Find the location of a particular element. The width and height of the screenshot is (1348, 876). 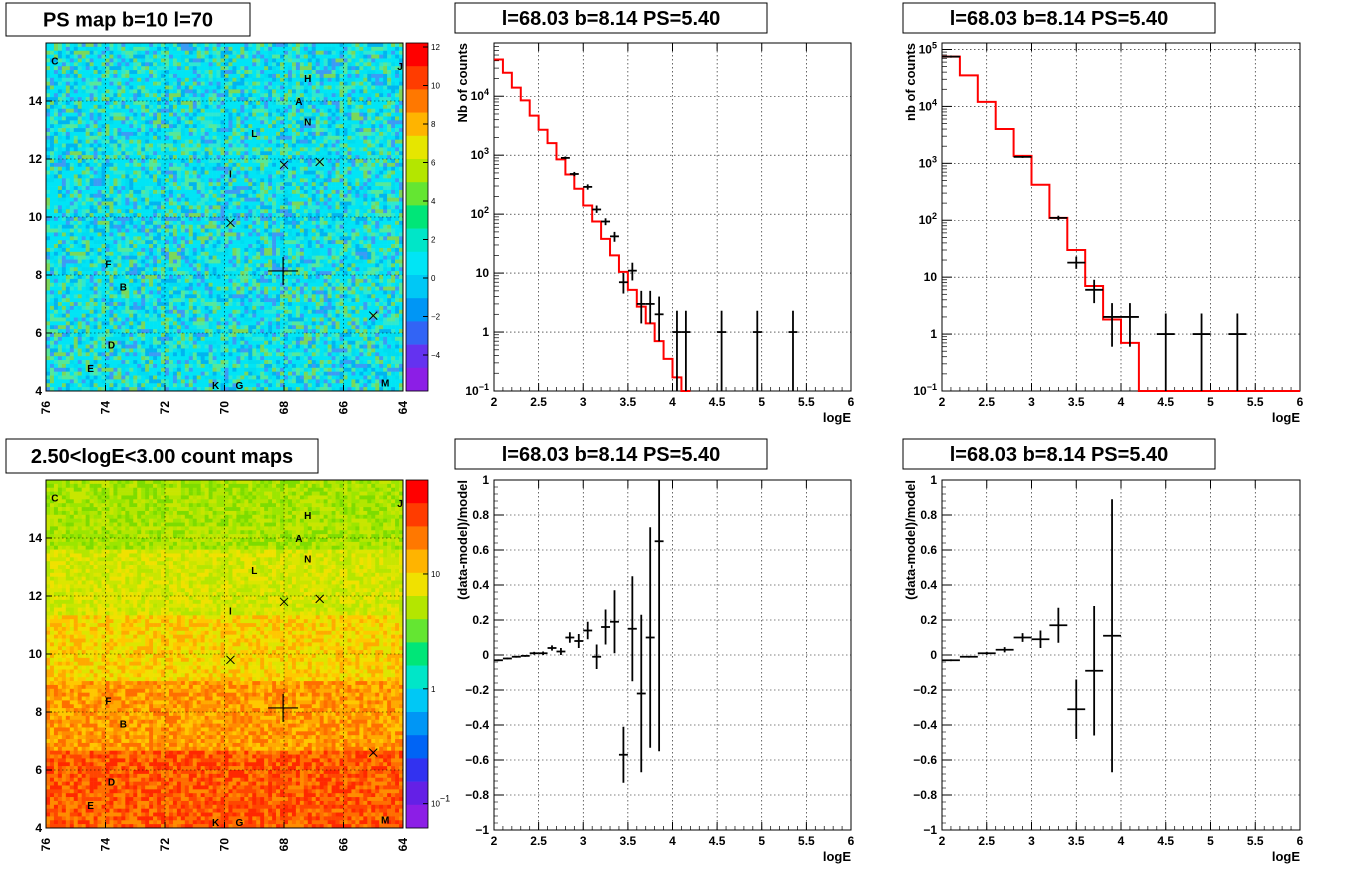

count_map-xtick-label: 68 is located at coordinates (284, 845).